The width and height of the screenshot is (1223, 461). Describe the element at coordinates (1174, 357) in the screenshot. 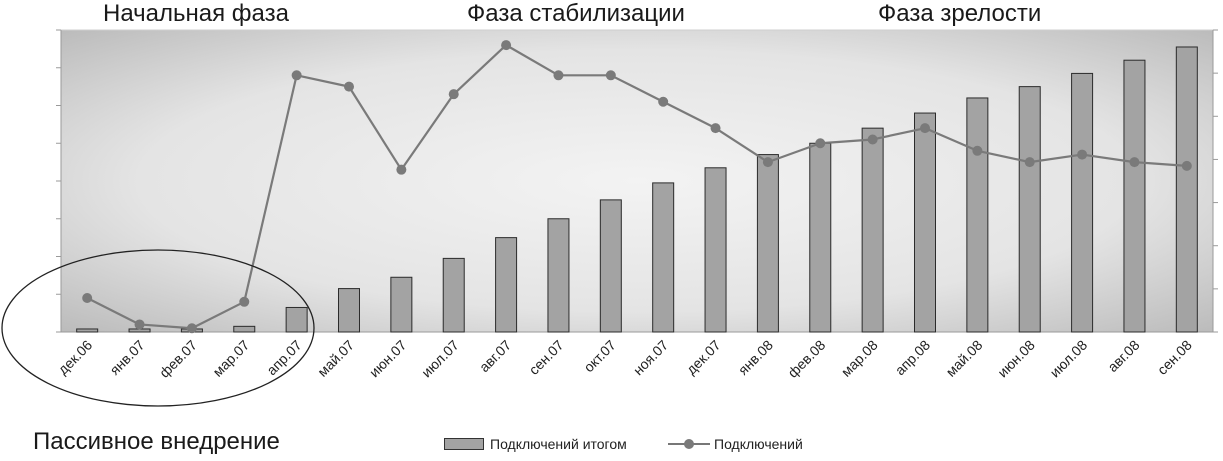

I see `x-tick-label: сен.08` at that location.